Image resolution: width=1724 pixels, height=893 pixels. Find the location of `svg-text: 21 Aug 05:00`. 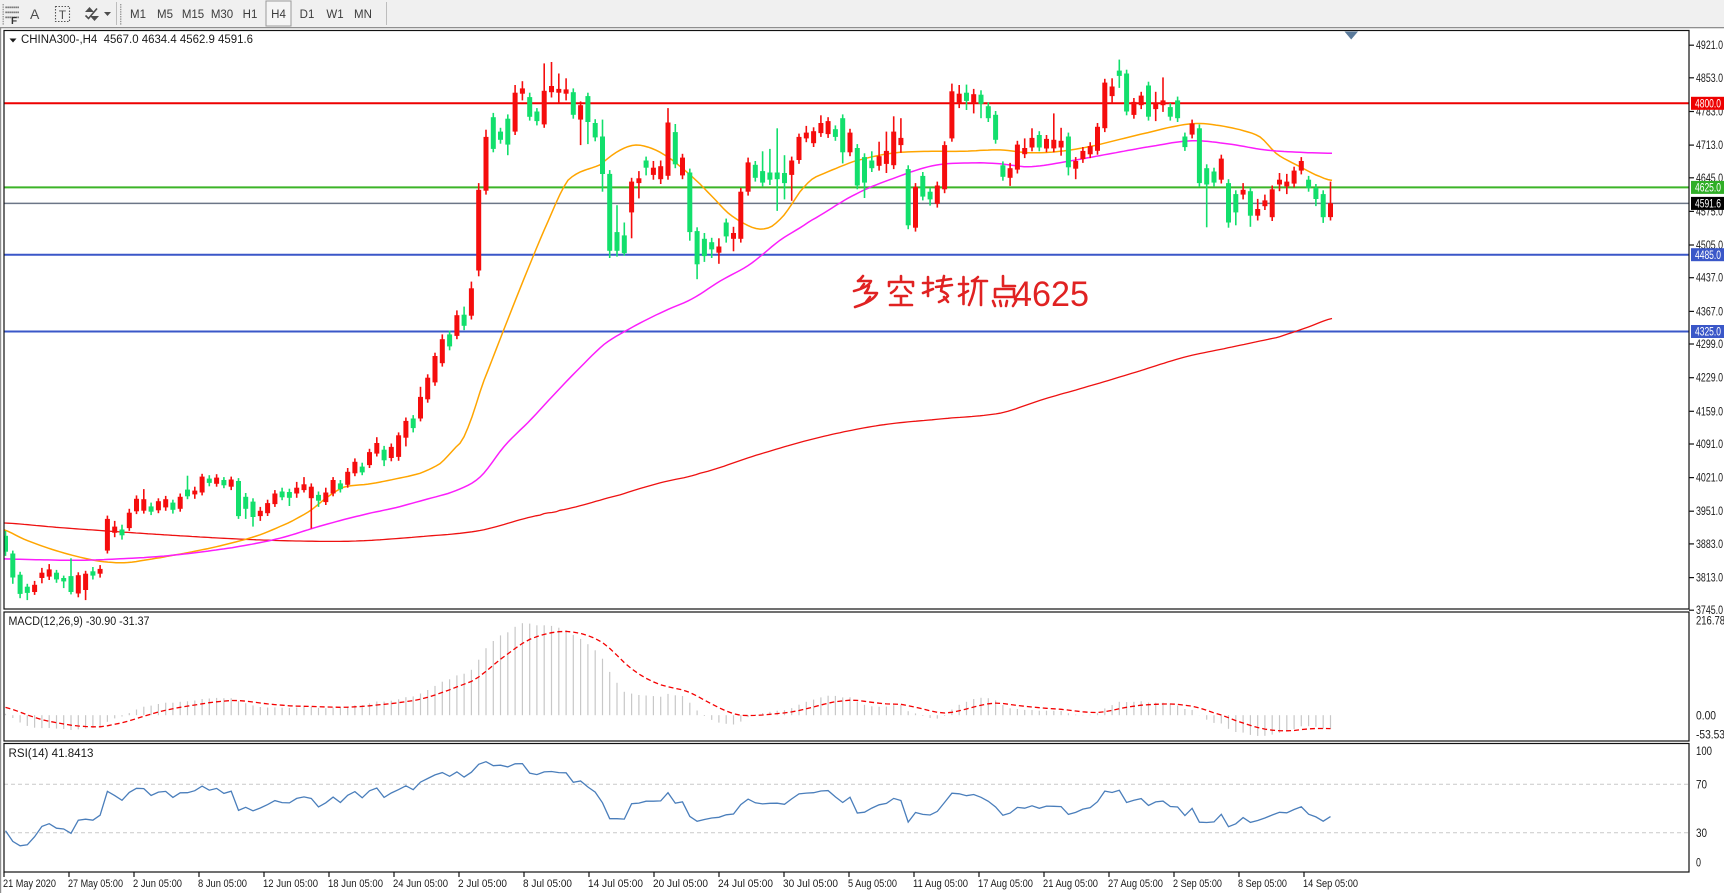

svg-text: 21 Aug 05:00 is located at coordinates (1070, 884).